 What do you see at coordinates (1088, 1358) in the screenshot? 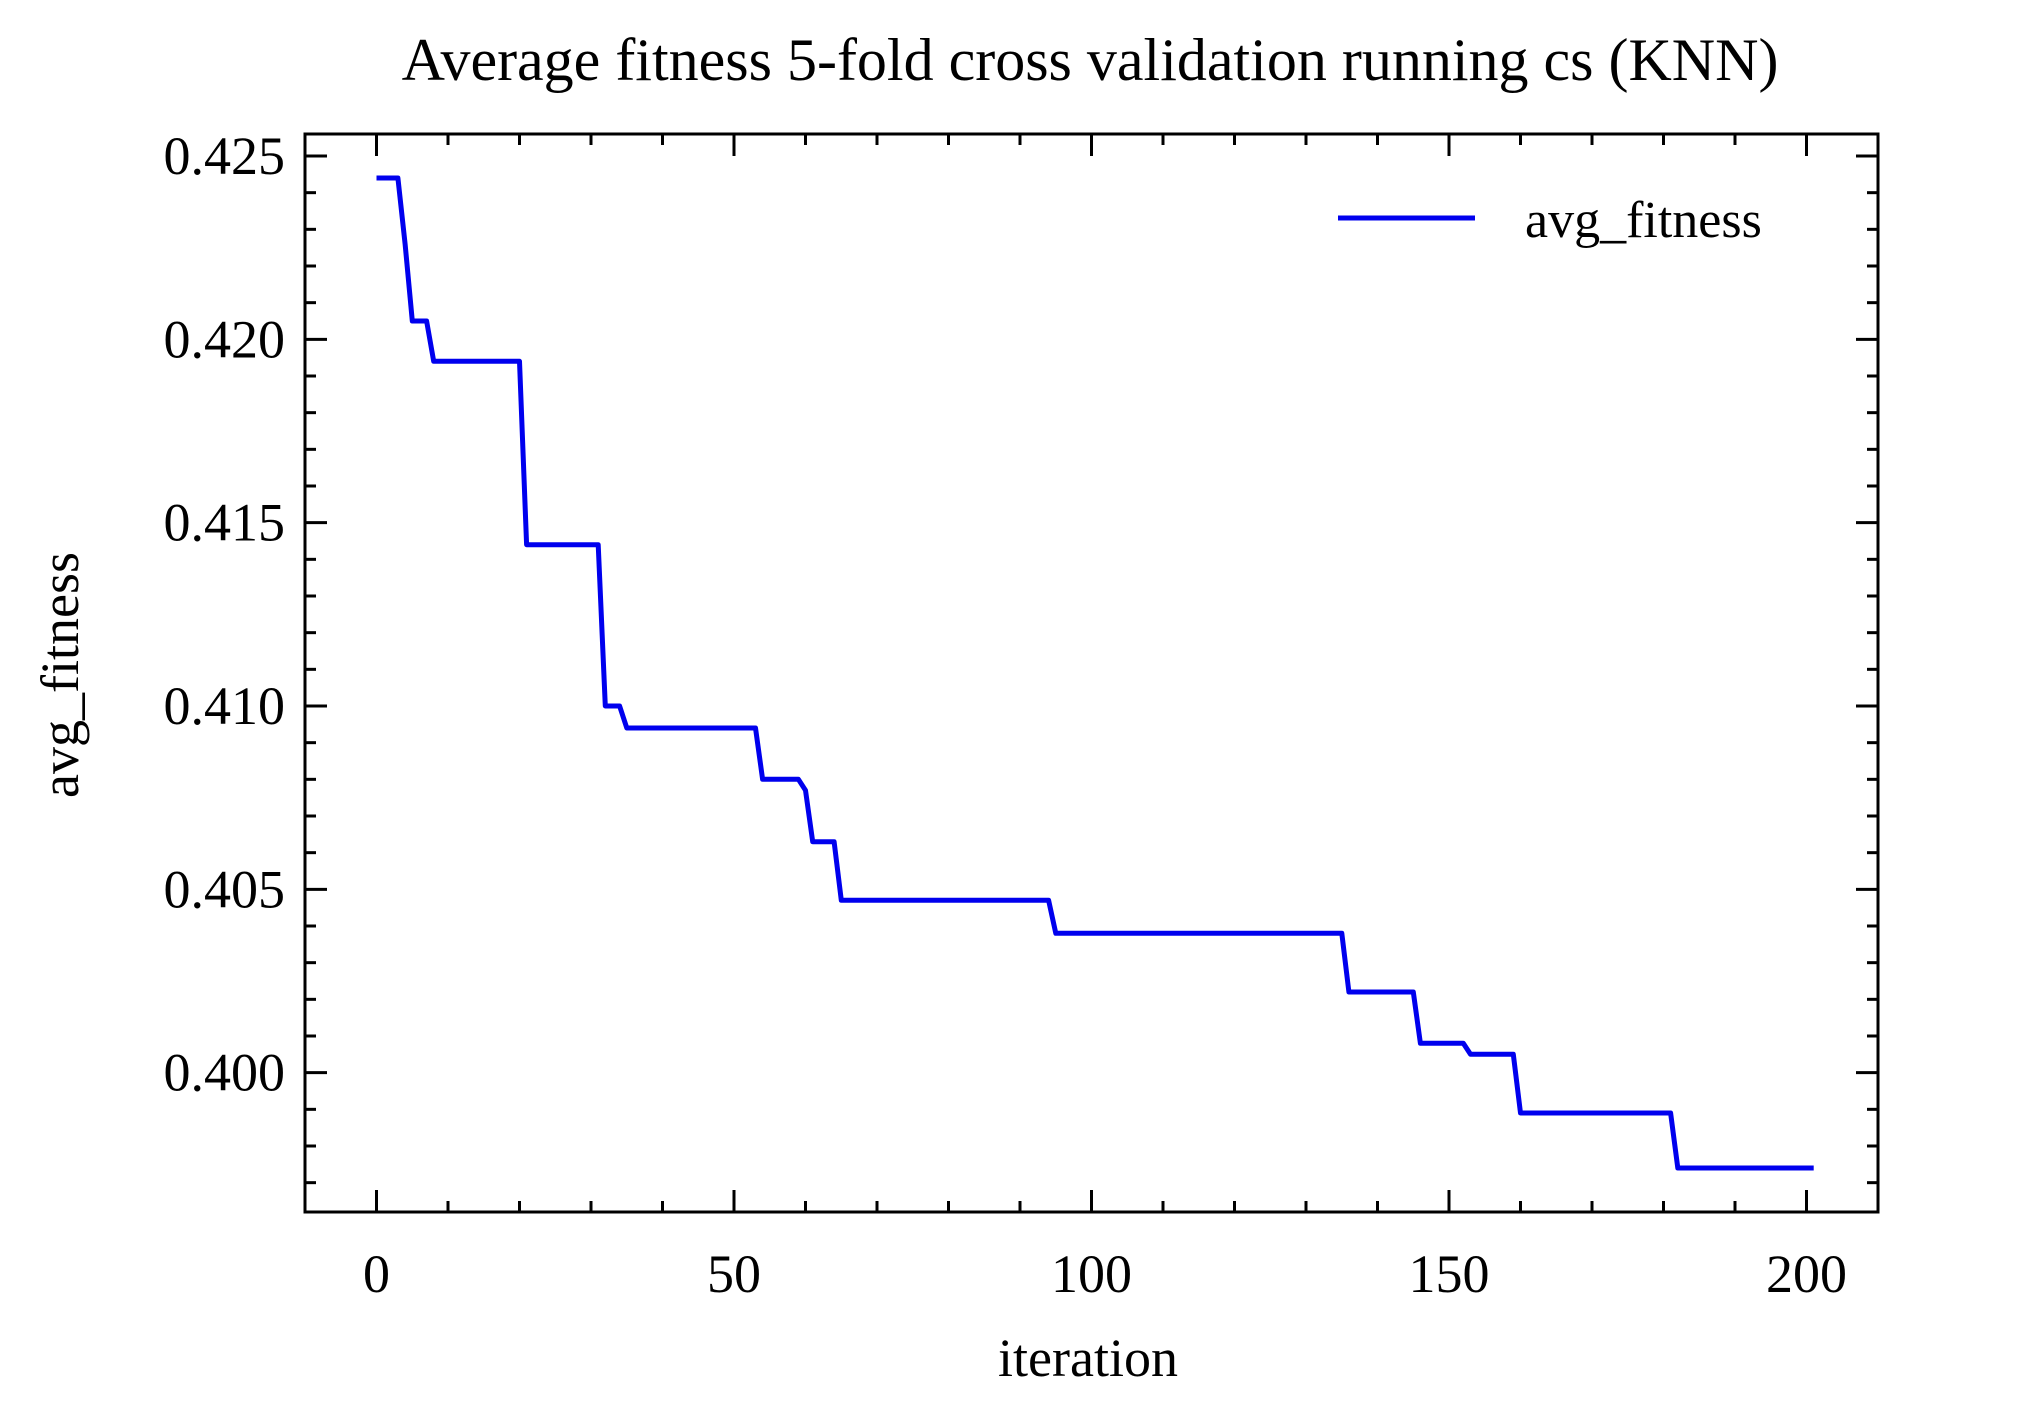
I see `x-axis-label: iteration` at bounding box center [1088, 1358].